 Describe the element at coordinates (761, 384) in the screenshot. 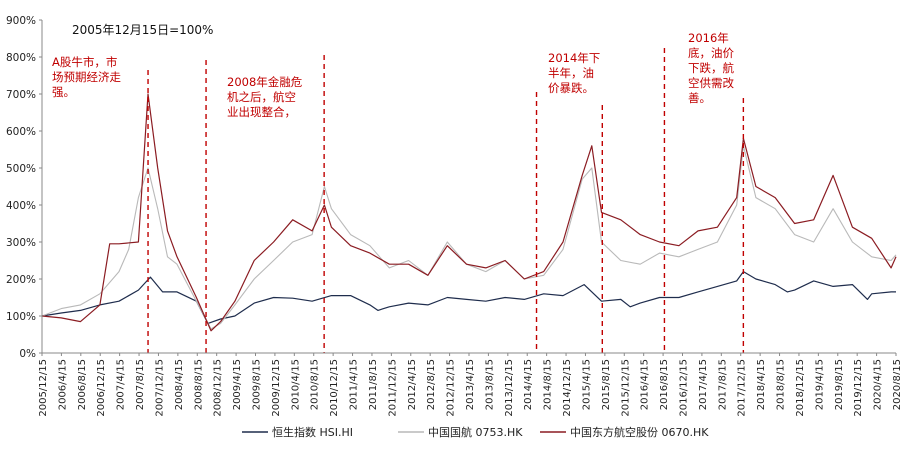

I see `x-tick-label: 2018/4/15` at that location.